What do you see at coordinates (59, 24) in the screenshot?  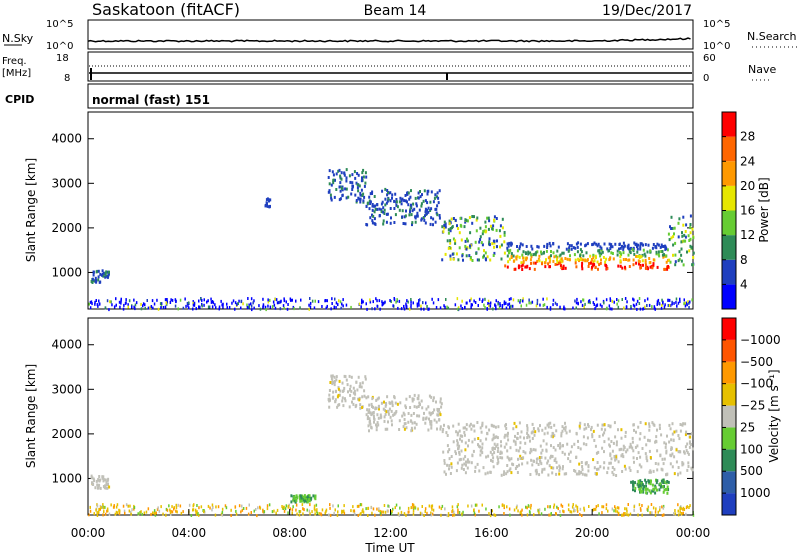 I see `noise-left-tick-top: 10^5` at bounding box center [59, 24].